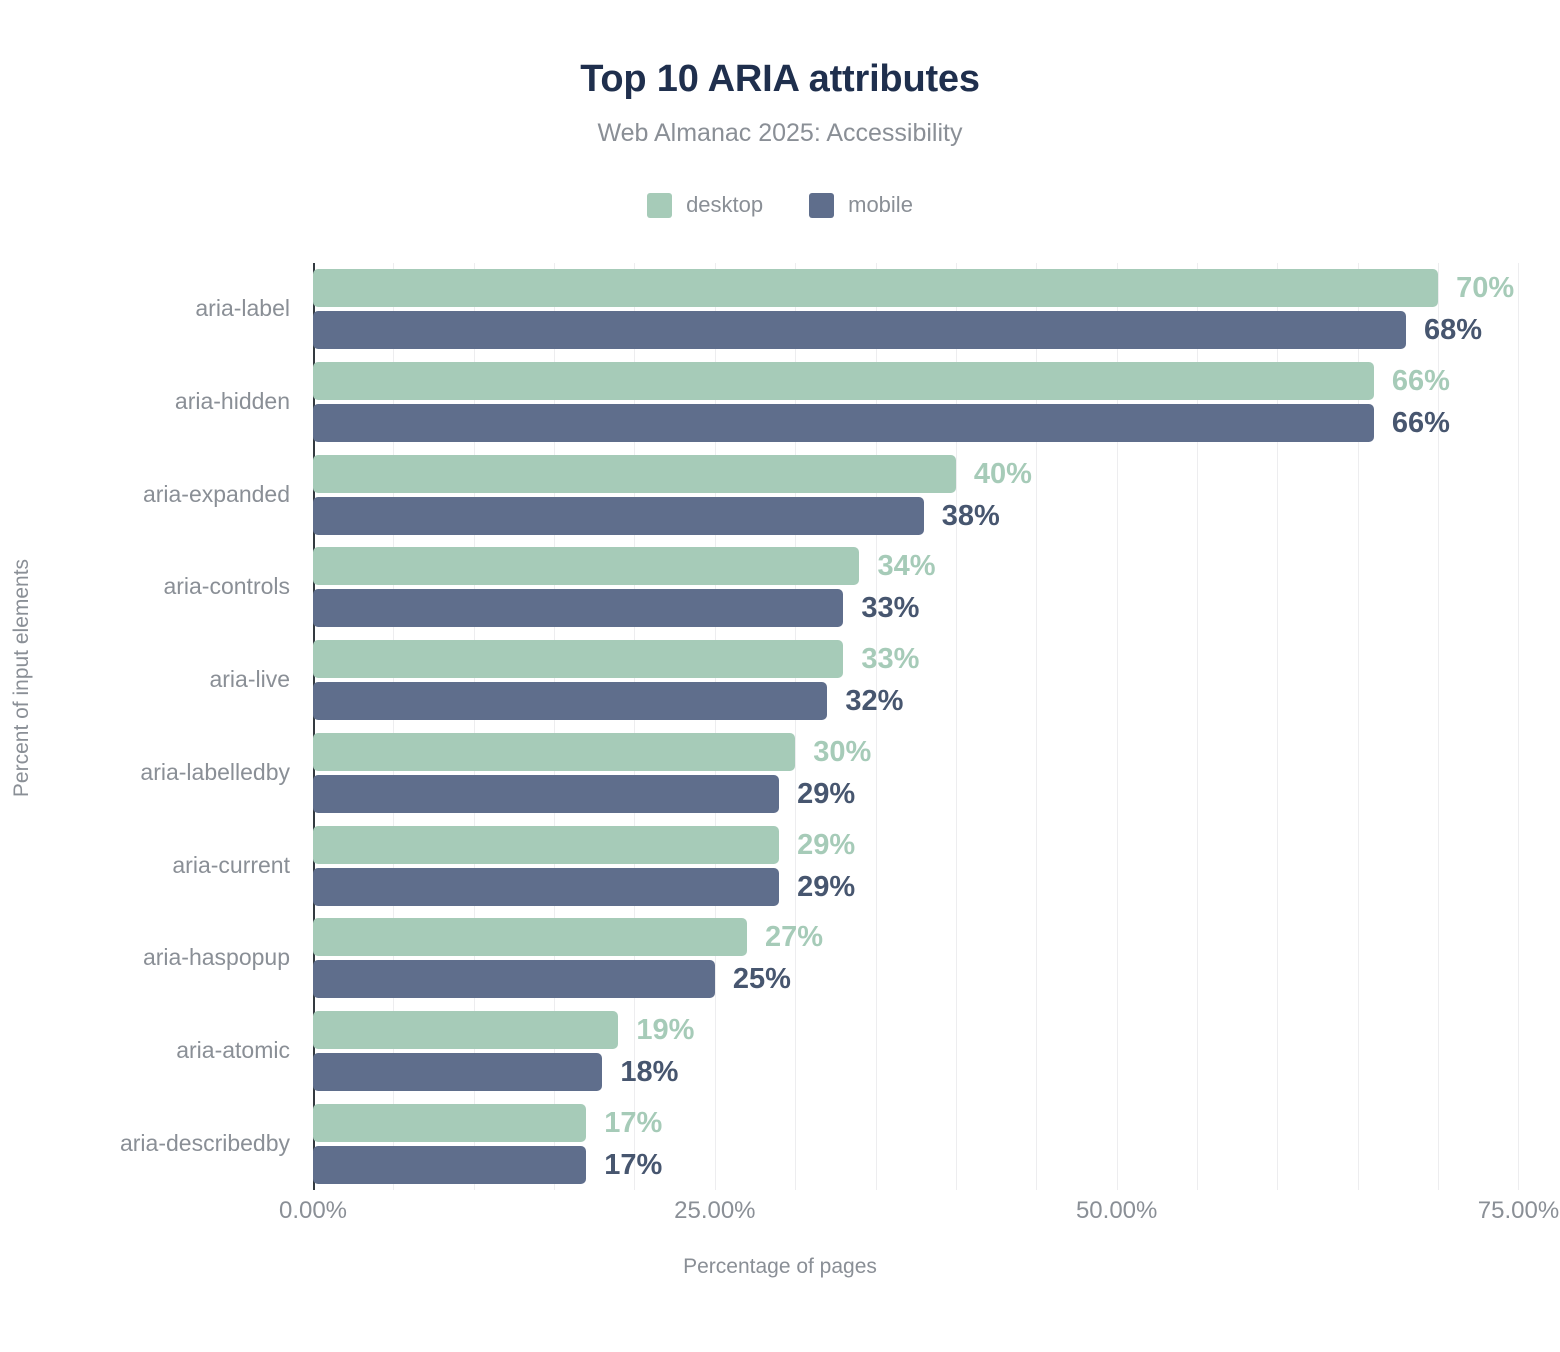 The height and width of the screenshot is (1352, 1560). Describe the element at coordinates (843, 381) in the screenshot. I see `bar-desktop-aria-hidden` at that location.